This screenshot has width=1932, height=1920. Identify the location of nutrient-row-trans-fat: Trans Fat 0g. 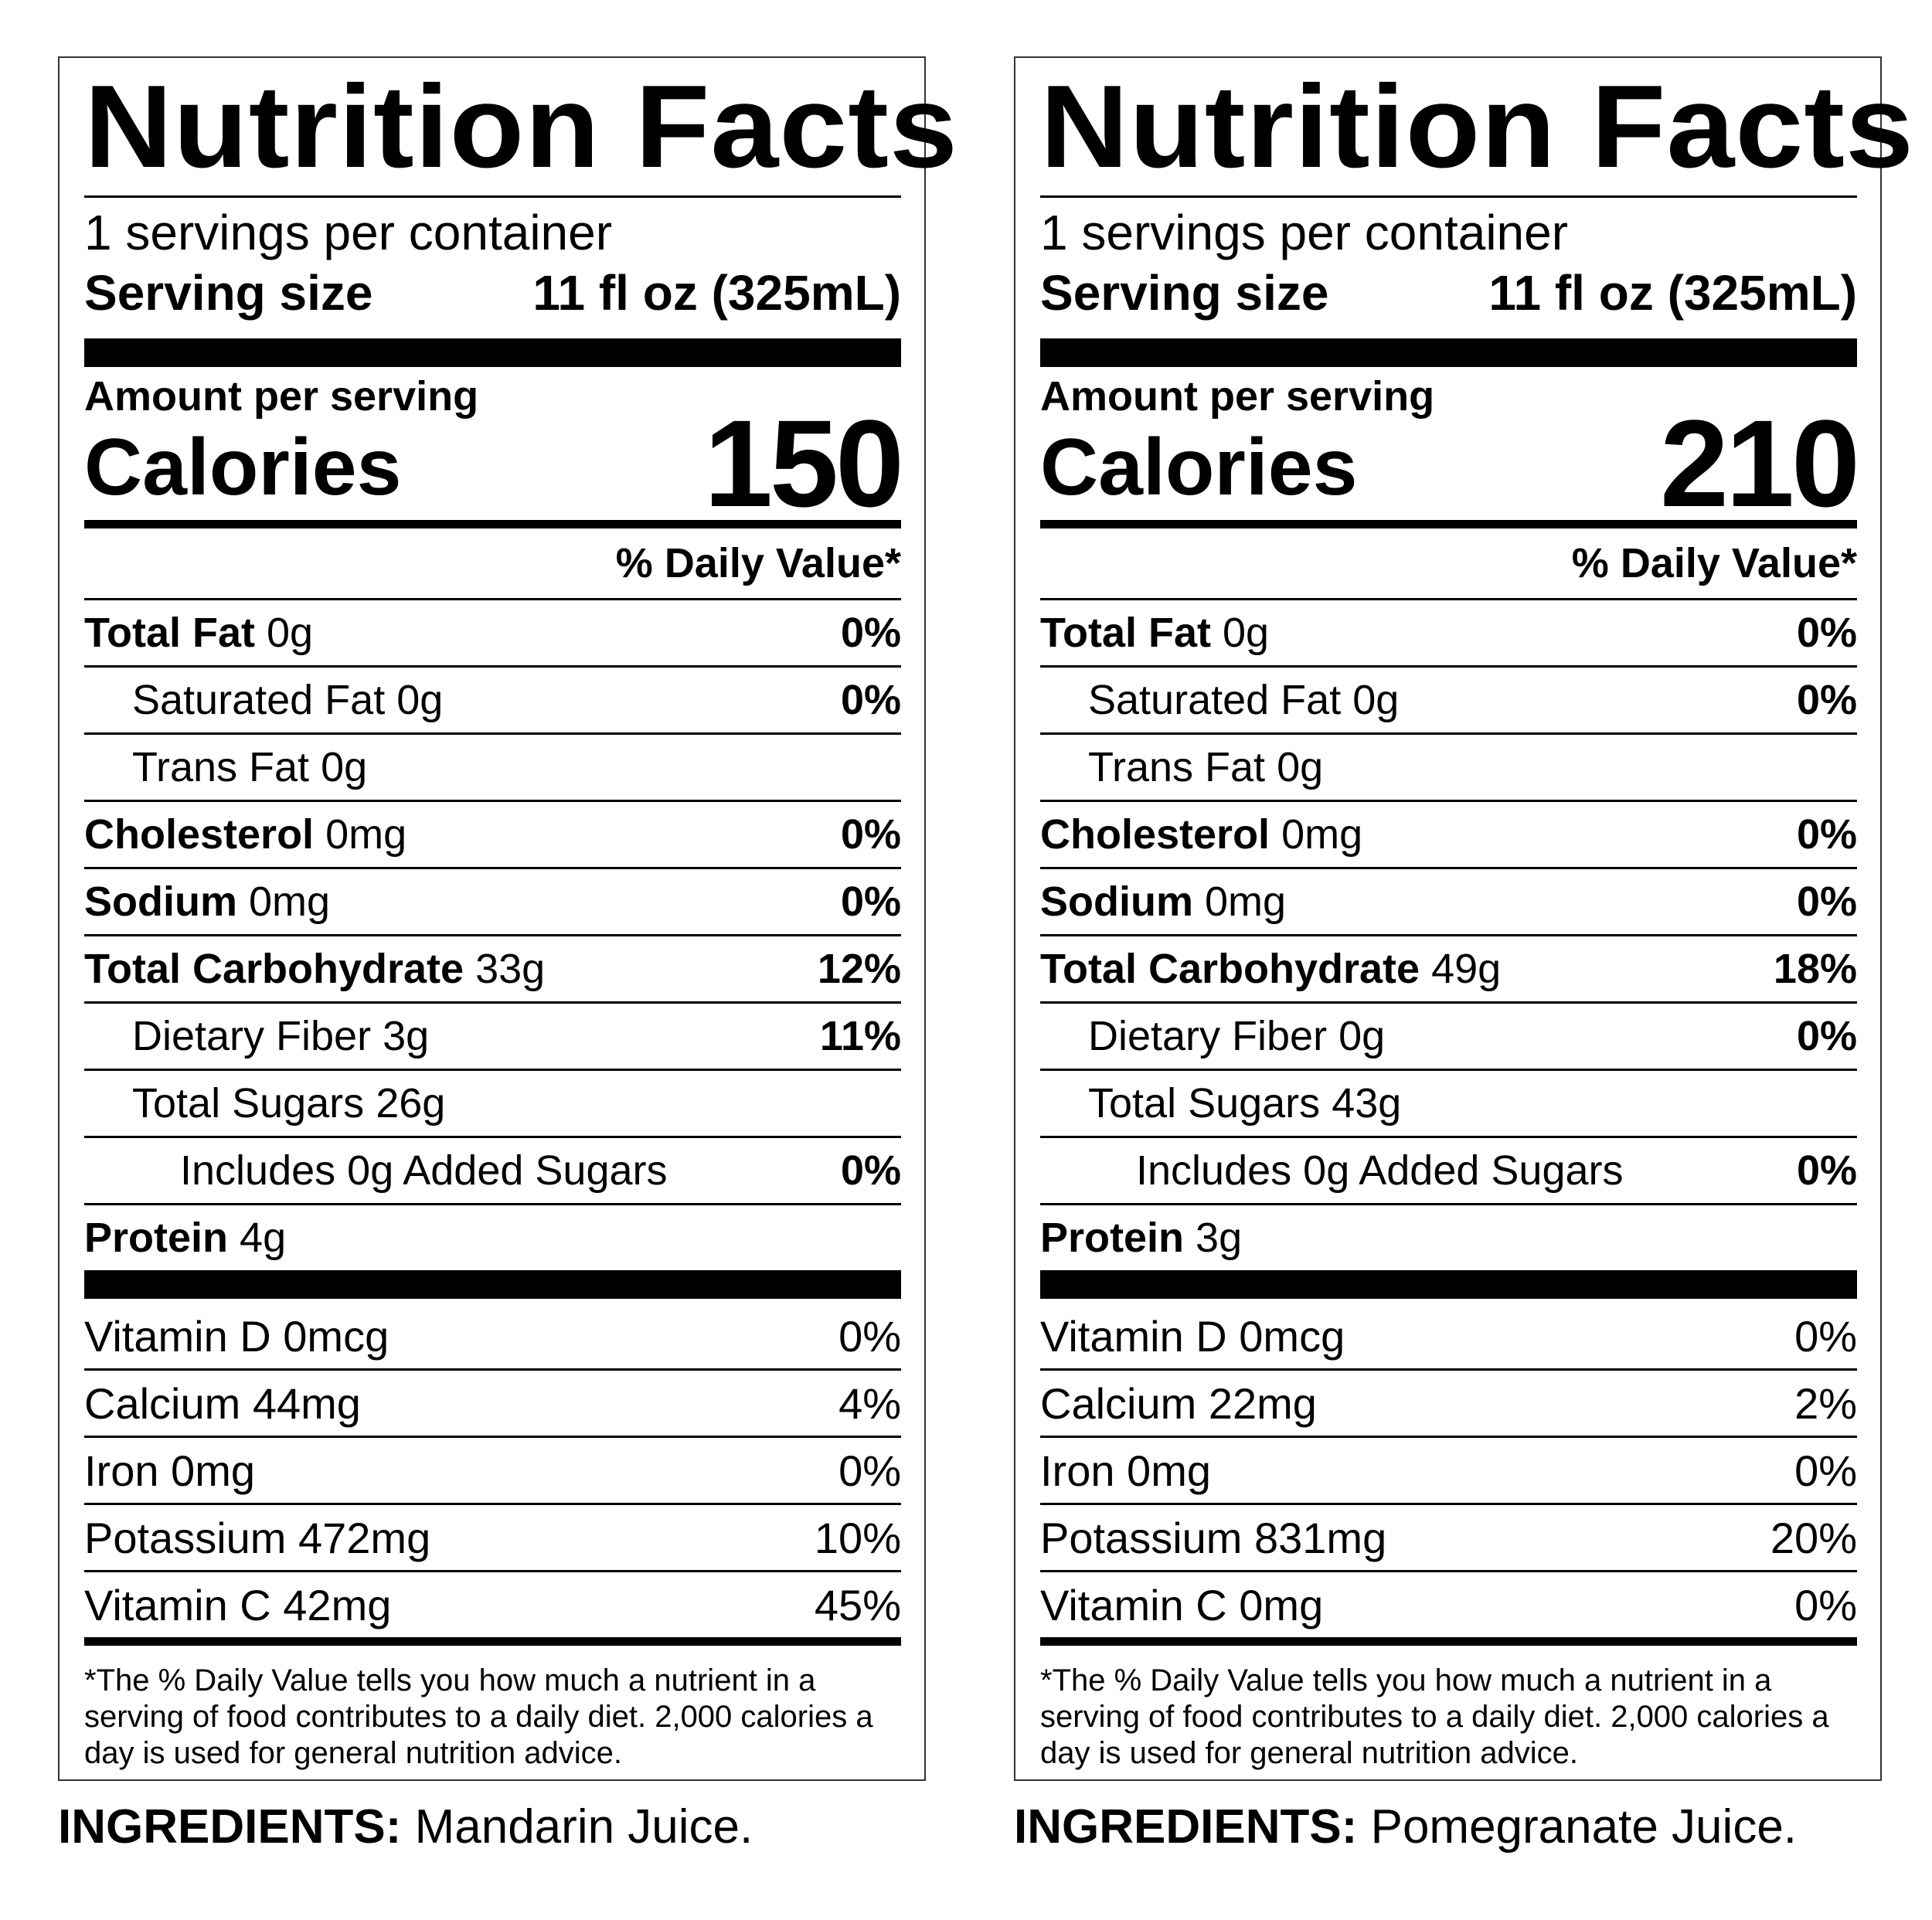
(492, 766).